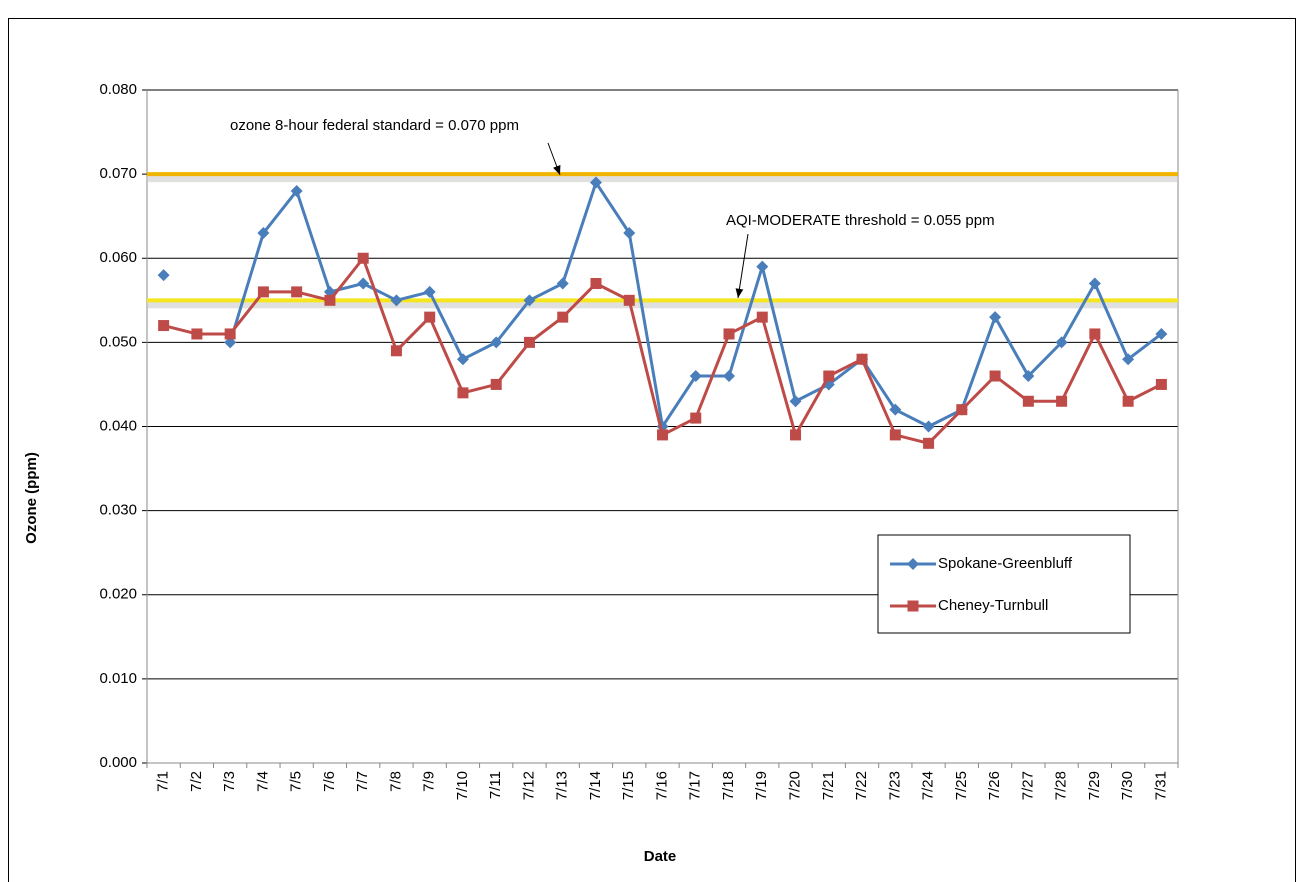 The width and height of the screenshot is (1297, 882). Describe the element at coordinates (928, 785) in the screenshot. I see `x-tick-label: 7/24` at that location.